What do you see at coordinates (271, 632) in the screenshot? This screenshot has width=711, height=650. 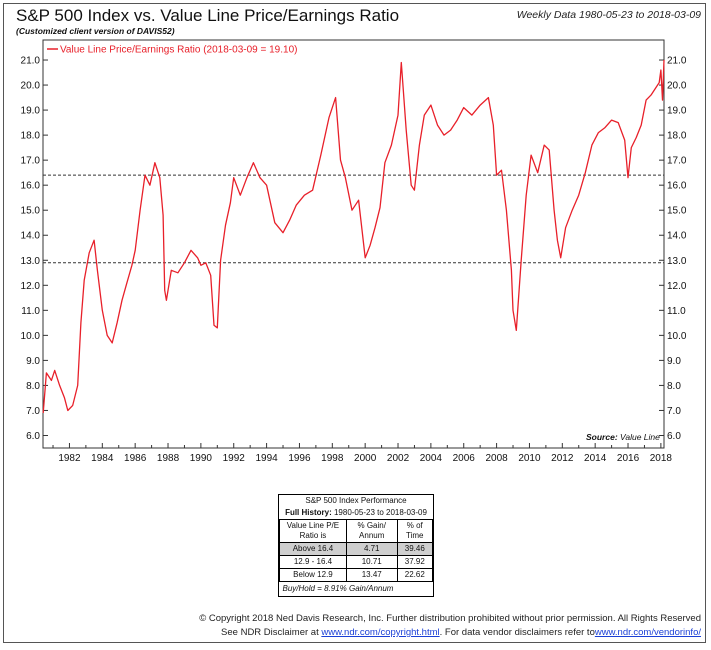 I see `disclaimer-text: See NDR Disclaimer at` at bounding box center [271, 632].